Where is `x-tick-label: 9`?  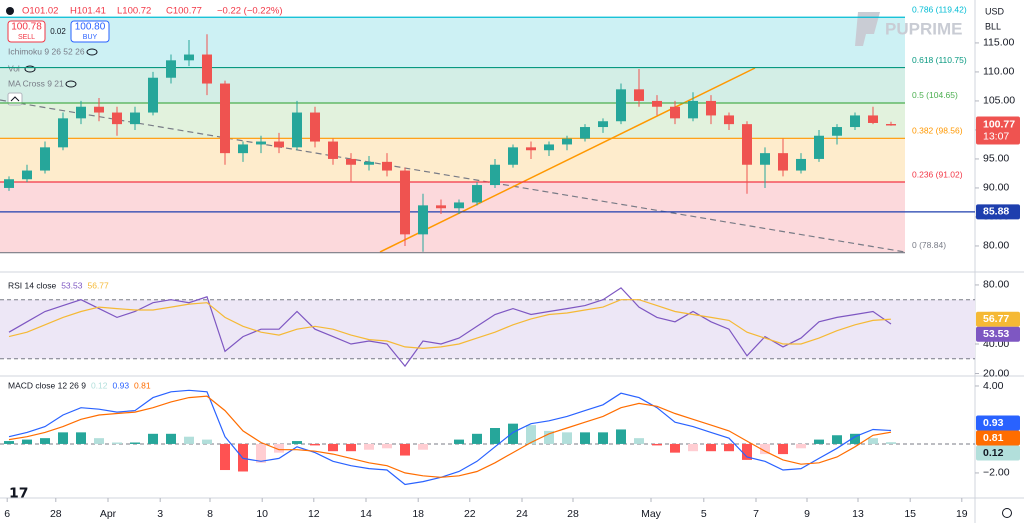
x-tick-label: 9 is located at coordinates (807, 514).